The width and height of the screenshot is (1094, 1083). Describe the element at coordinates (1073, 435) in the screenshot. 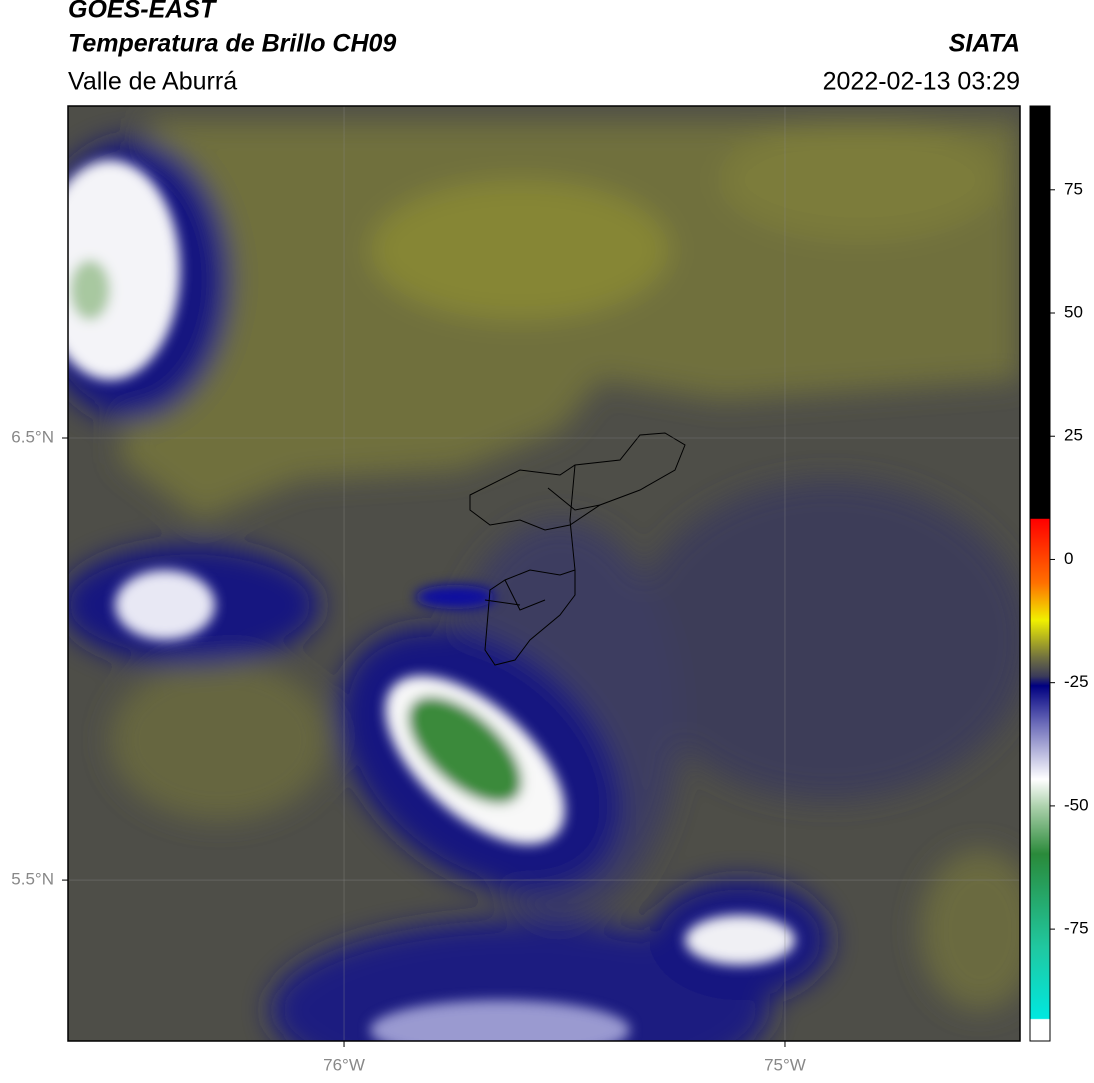

I see `colorbar-tick-label: 25` at that location.